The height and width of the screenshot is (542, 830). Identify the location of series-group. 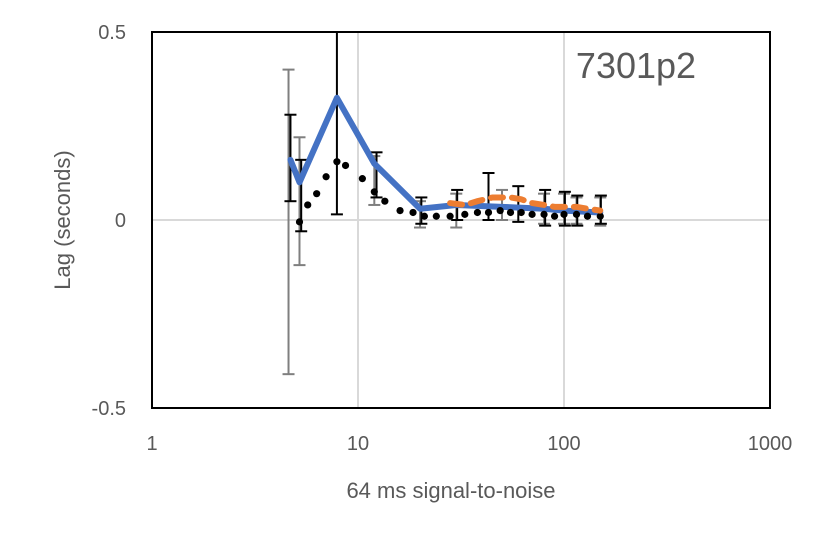
(445, 160).